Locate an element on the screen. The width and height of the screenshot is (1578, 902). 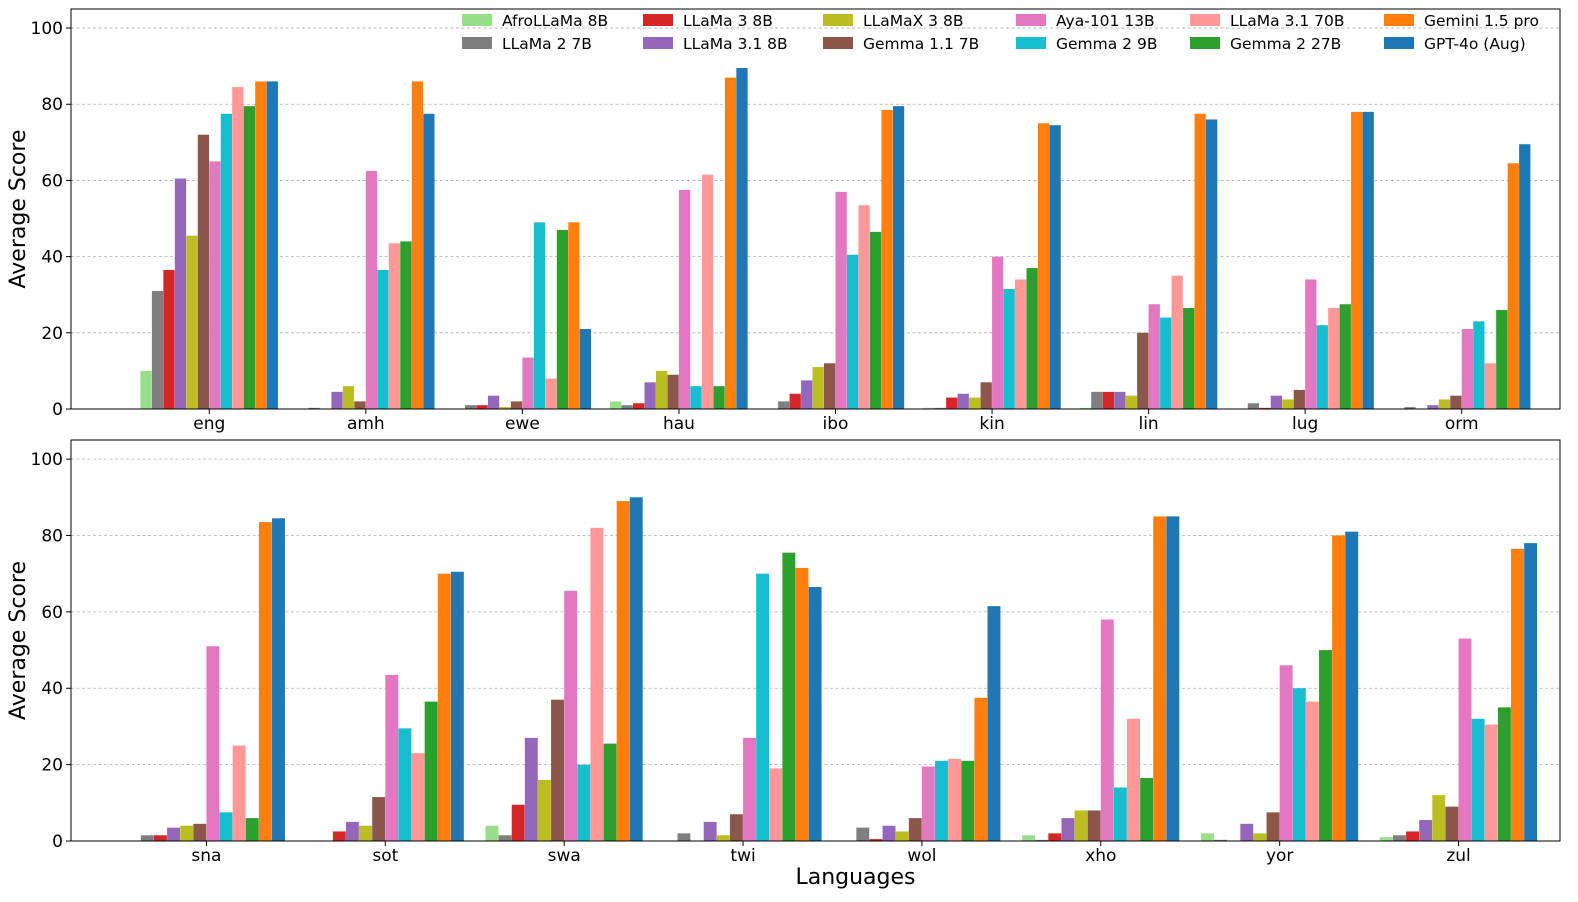
bar-hau-gpt-4o-aug- is located at coordinates (742, 239).